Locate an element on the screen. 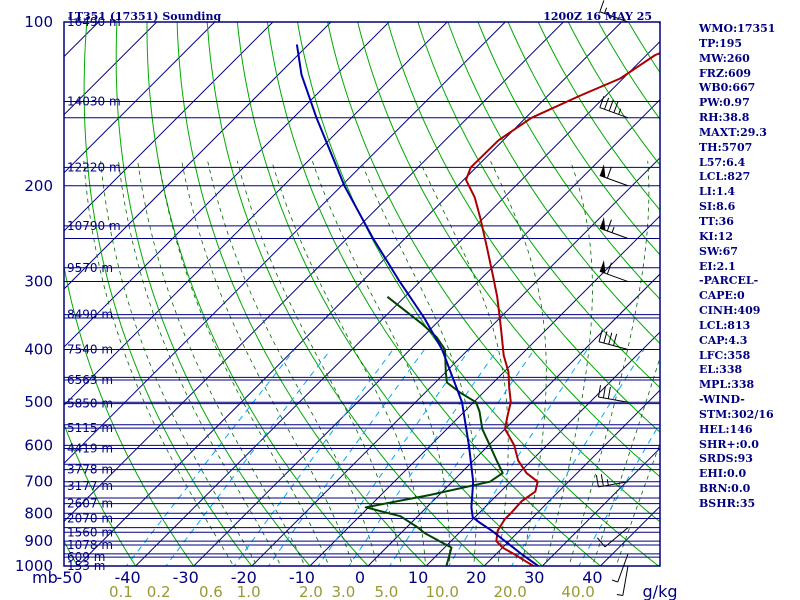 The width and height of the screenshot is (800, 600). index-item: -PARCEL- is located at coordinates (729, 281).